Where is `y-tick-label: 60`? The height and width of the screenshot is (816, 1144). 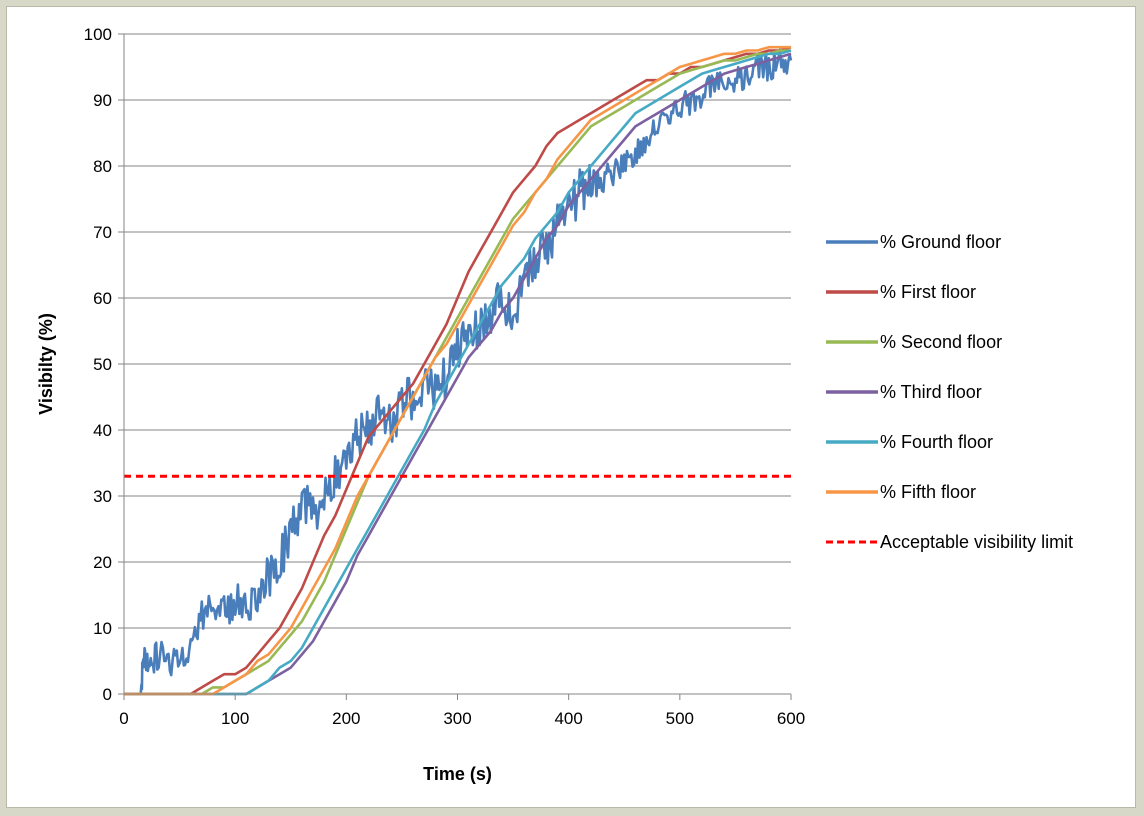
y-tick-label: 60 is located at coordinates (102, 298).